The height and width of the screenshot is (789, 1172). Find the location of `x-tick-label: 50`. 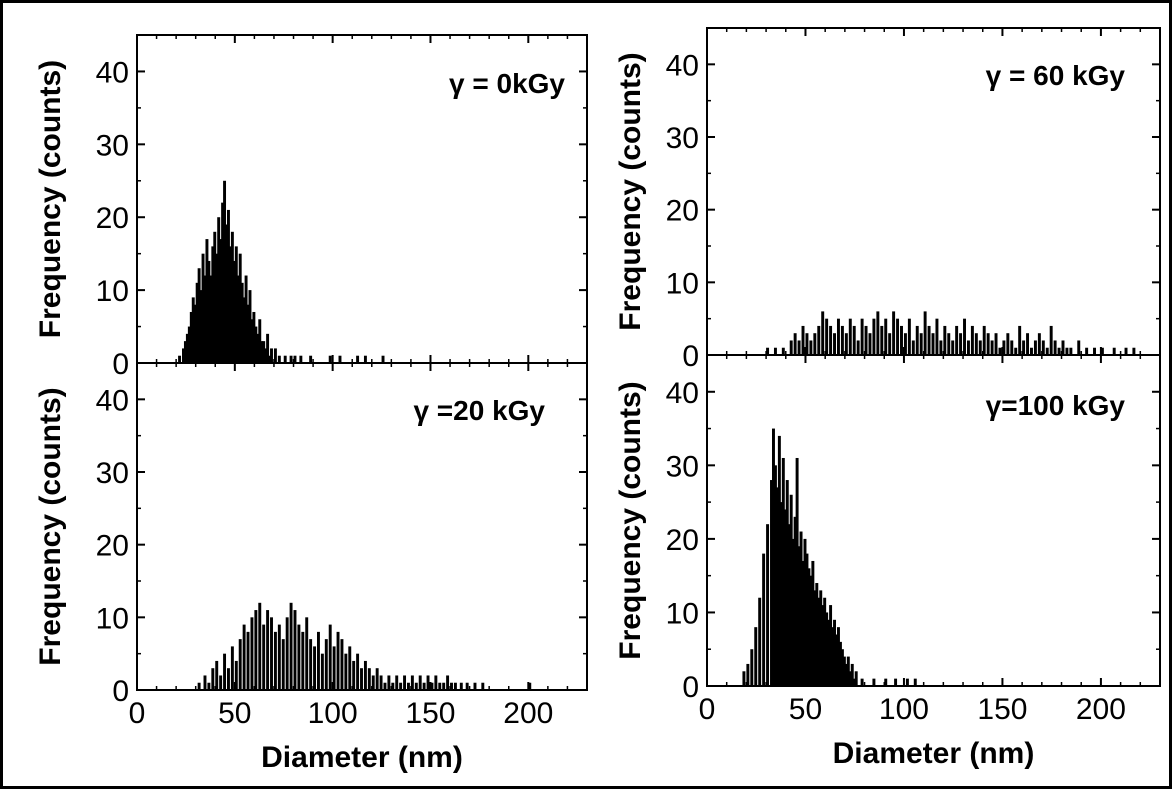

x-tick-label: 50 is located at coordinates (234, 713).